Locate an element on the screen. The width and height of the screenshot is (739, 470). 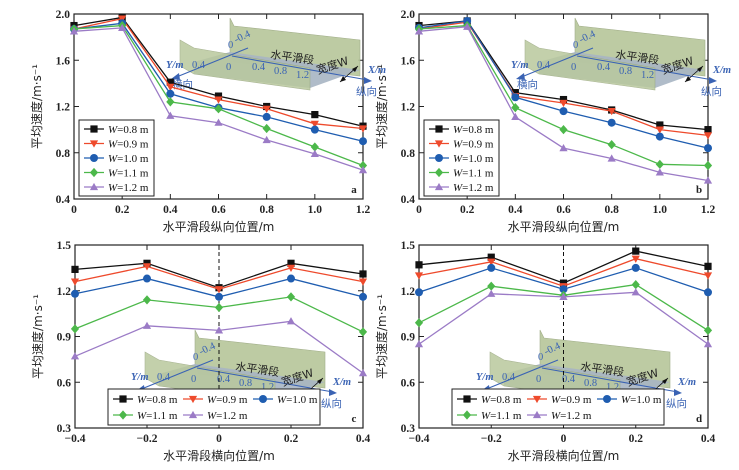
x-tick-label: 0.8 is located at coordinates (266, 210).